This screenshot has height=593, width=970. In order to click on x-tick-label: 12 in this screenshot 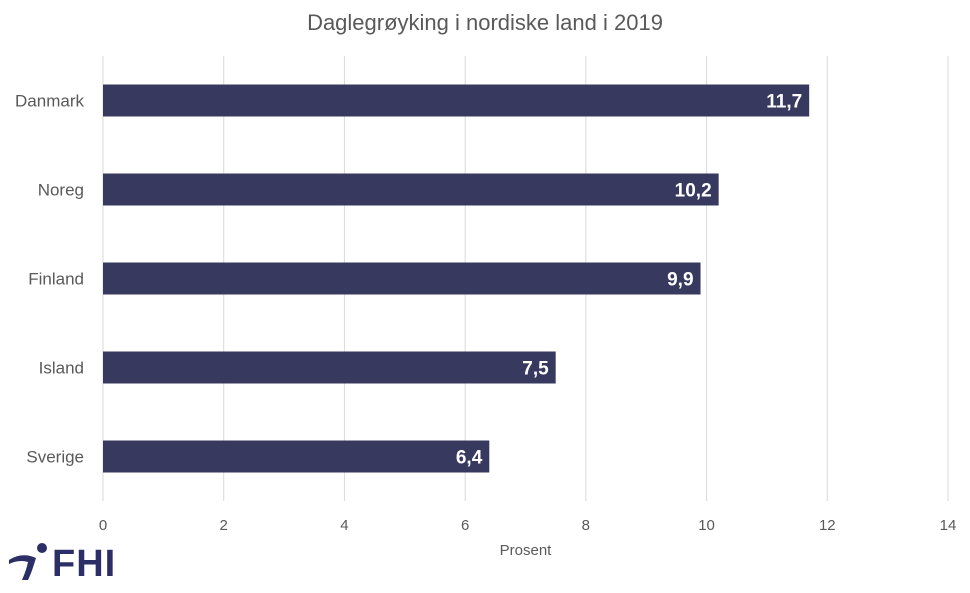, I will do `click(827, 525)`.